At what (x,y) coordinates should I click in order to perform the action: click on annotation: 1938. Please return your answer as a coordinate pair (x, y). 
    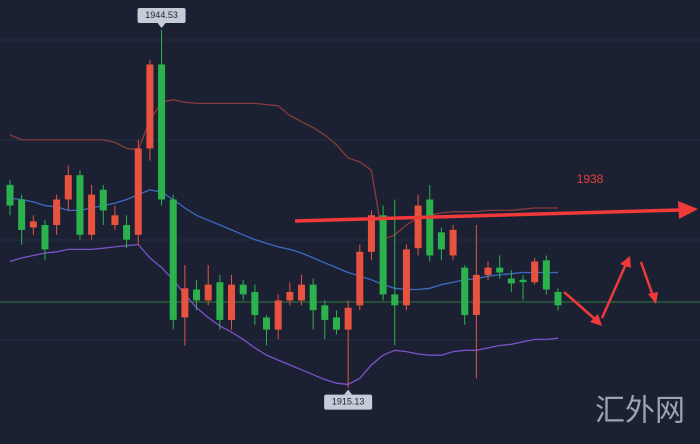
    Looking at the image, I should click on (590, 179).